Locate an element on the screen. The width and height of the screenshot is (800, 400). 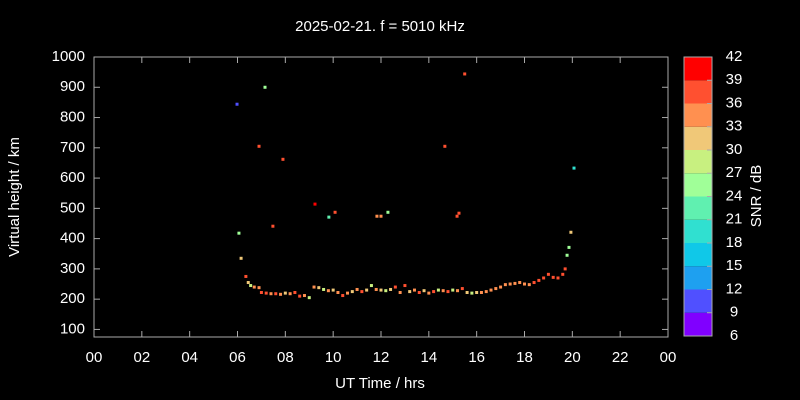
y-tick-label: 700 is located at coordinates (72, 147).